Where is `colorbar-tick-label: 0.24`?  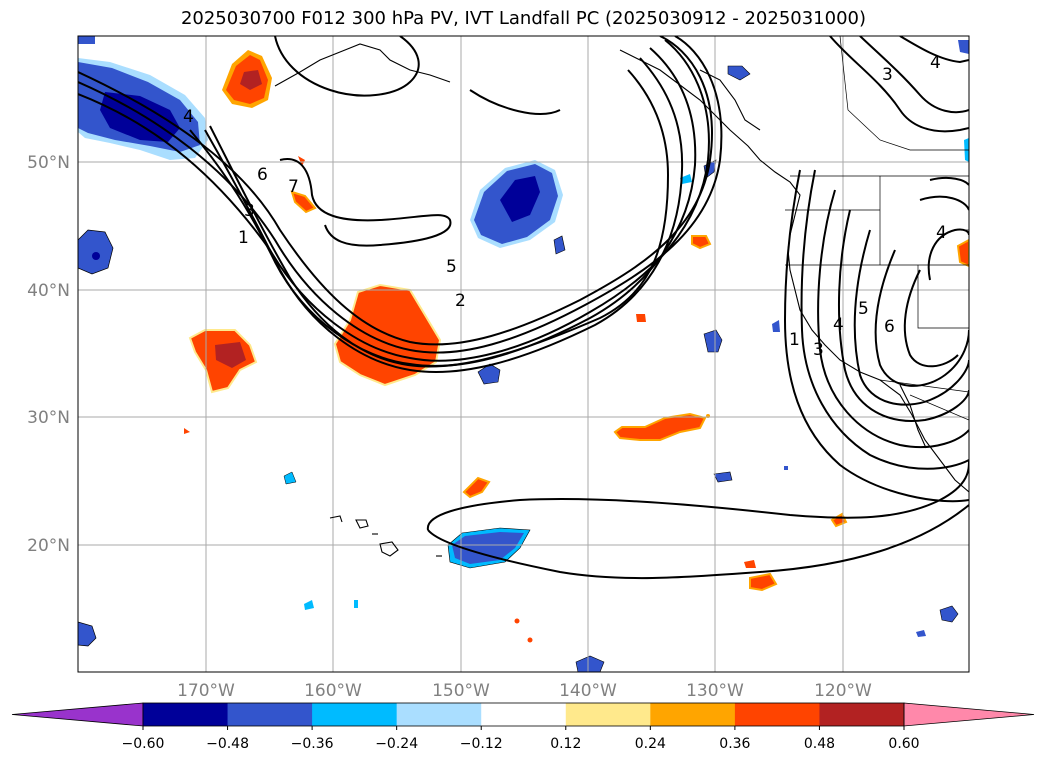
colorbar-tick-label: 0.24 is located at coordinates (650, 744).